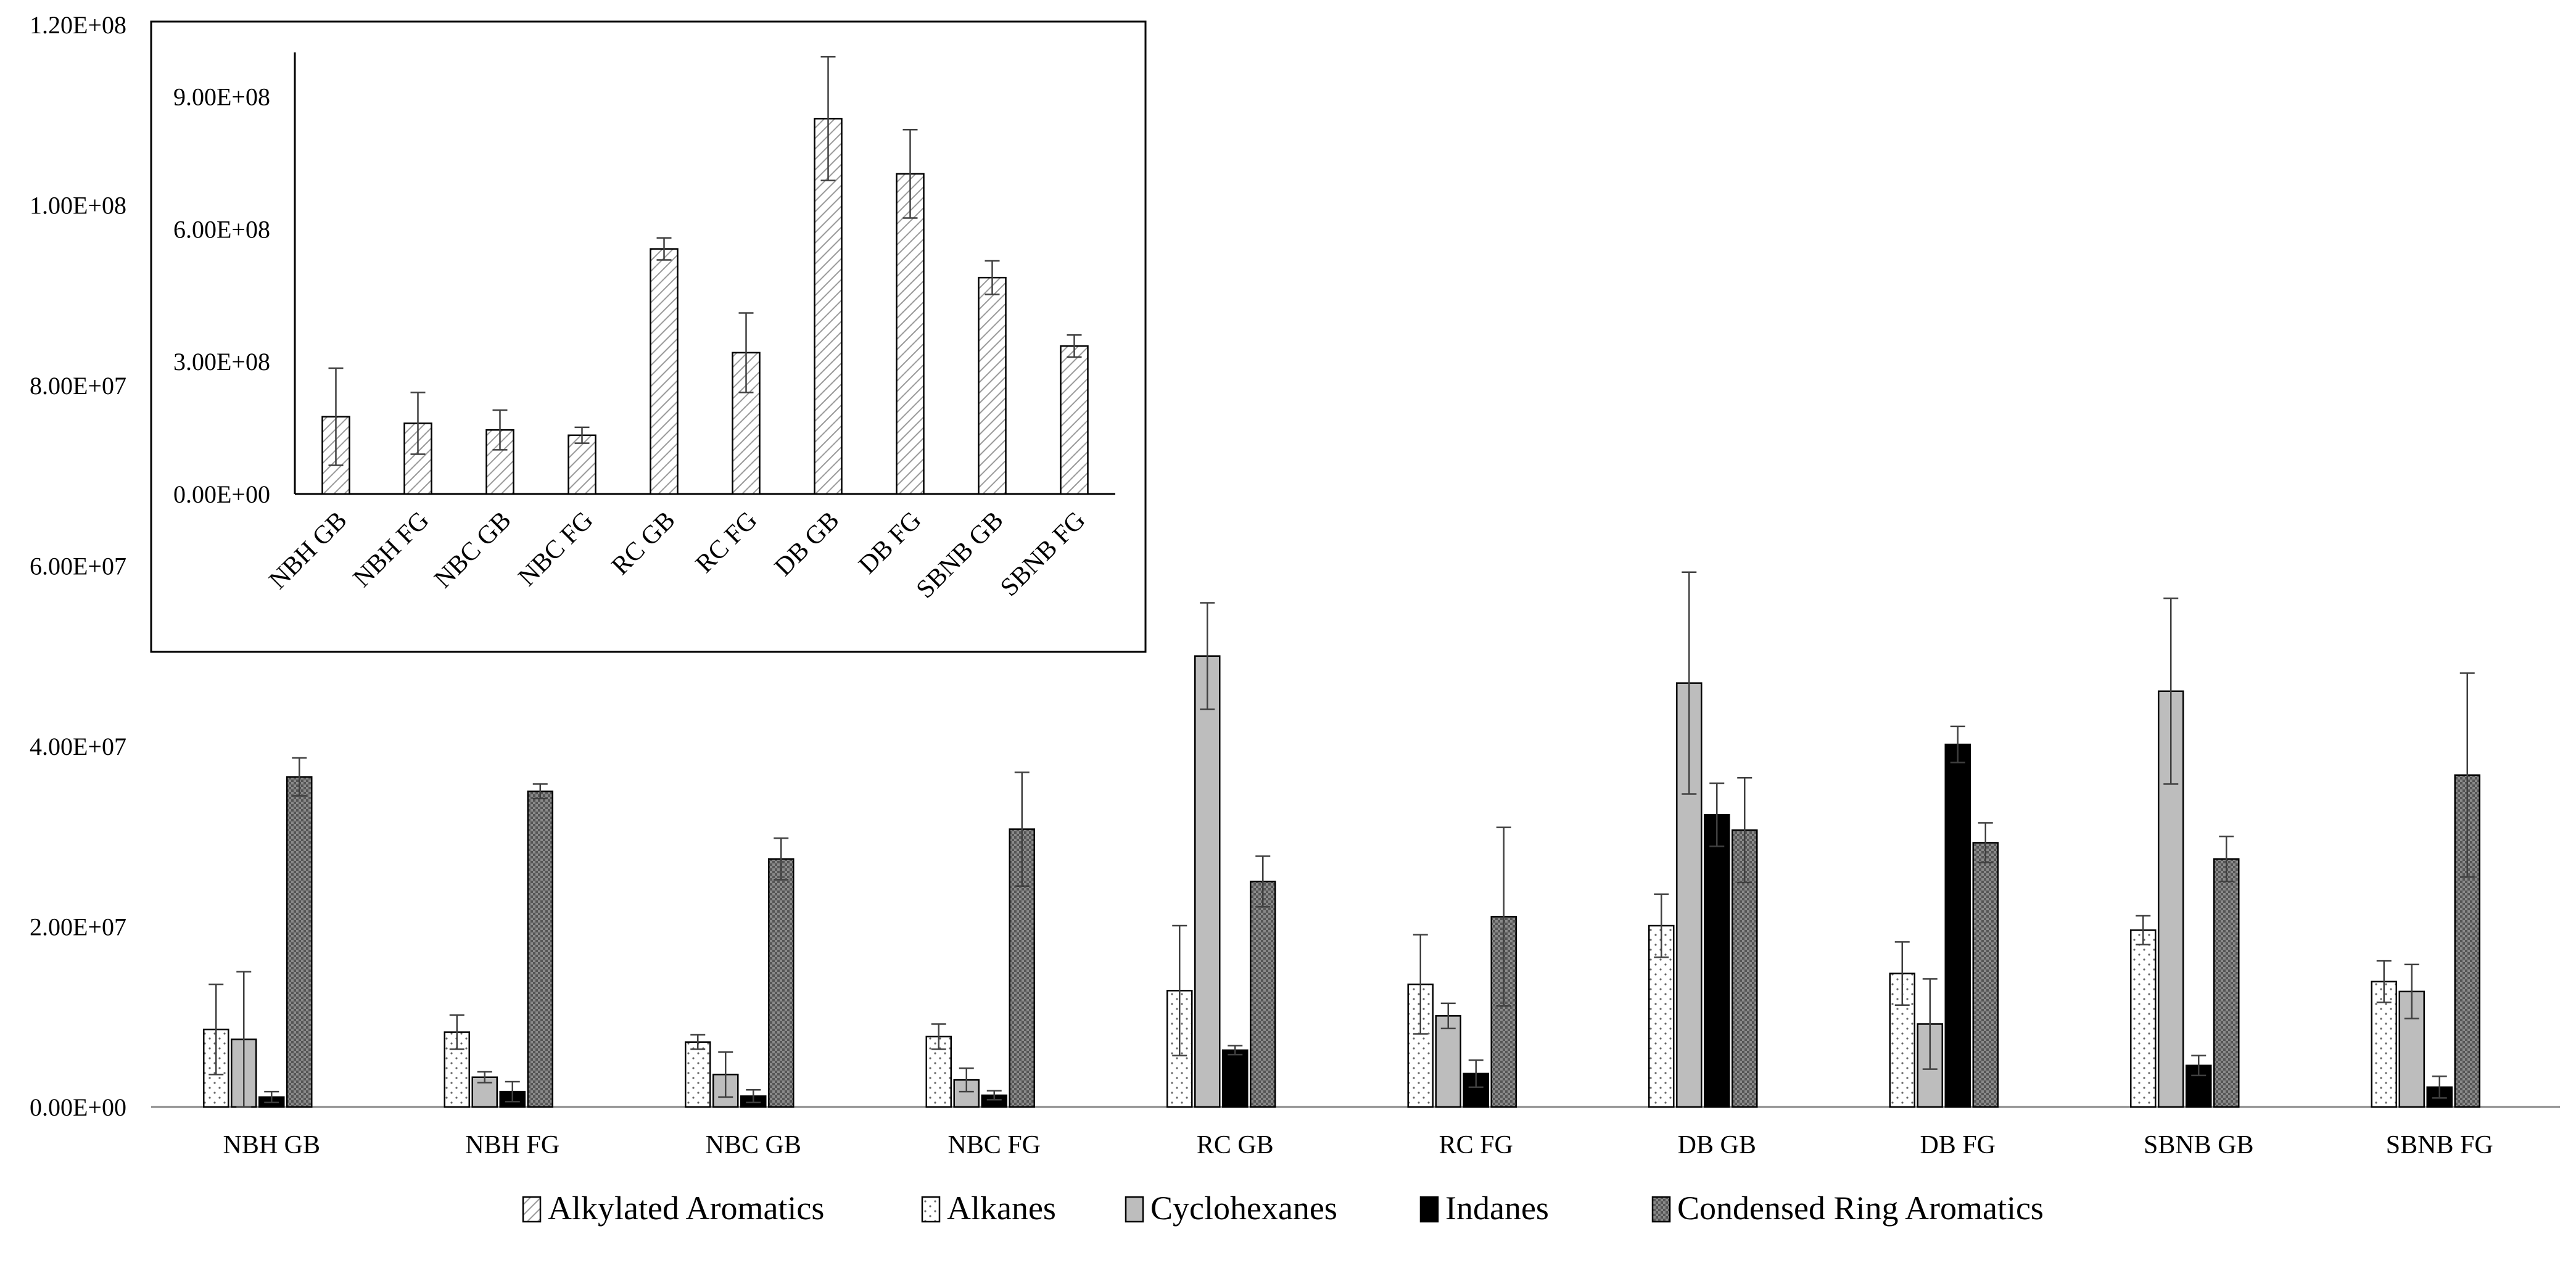 This screenshot has width=2576, height=1263. What do you see at coordinates (966, 1080) in the screenshot?
I see `error-bar-cyclohexanes-nbc-fg` at bounding box center [966, 1080].